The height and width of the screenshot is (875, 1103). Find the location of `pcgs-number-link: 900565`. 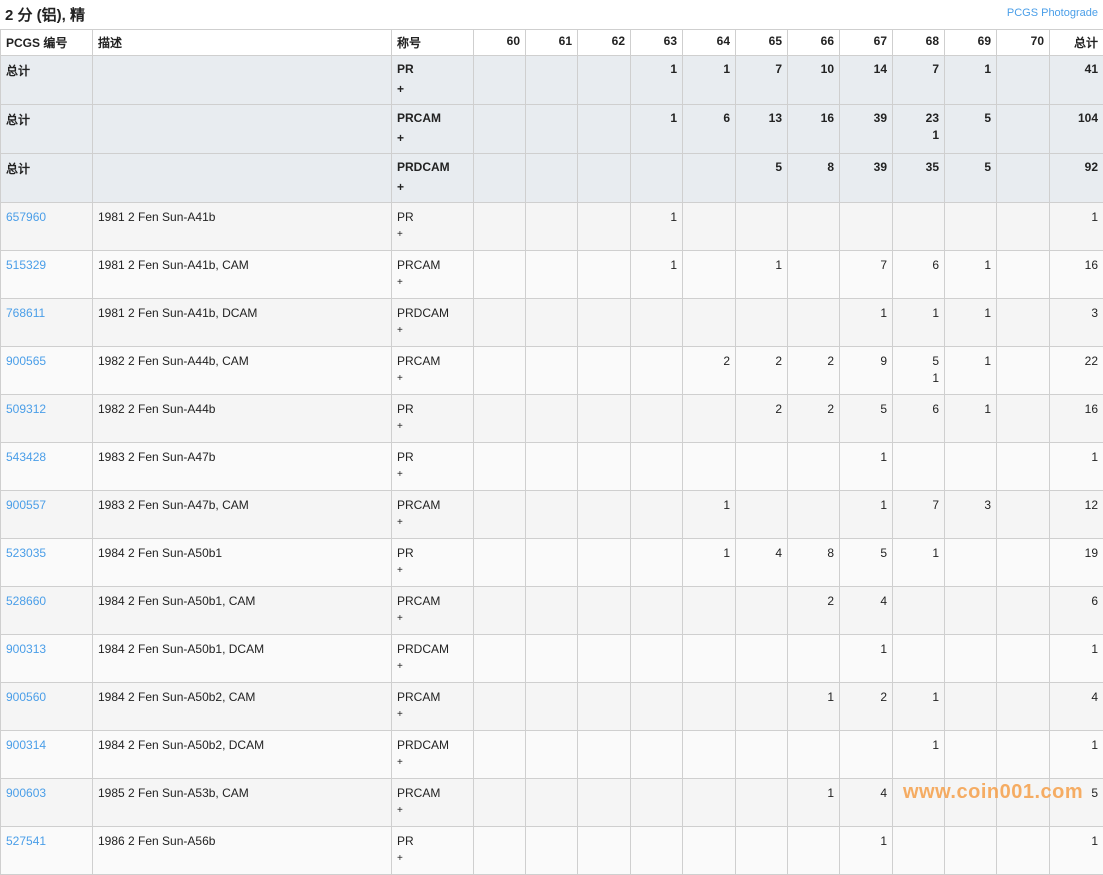

pcgs-number-link: 900565 is located at coordinates (26, 361).